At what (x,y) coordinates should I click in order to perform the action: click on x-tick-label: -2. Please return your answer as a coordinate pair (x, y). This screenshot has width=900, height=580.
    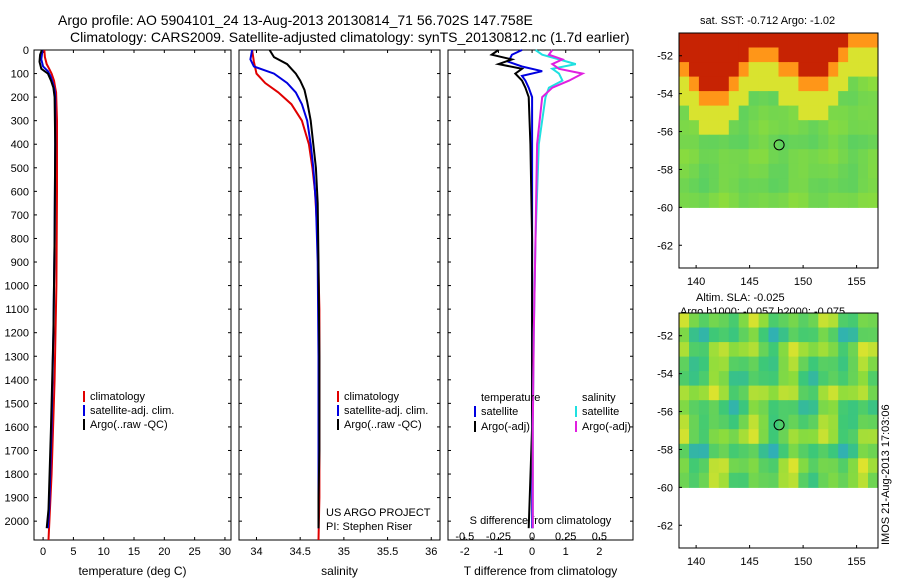
    Looking at the image, I should click on (465, 552).